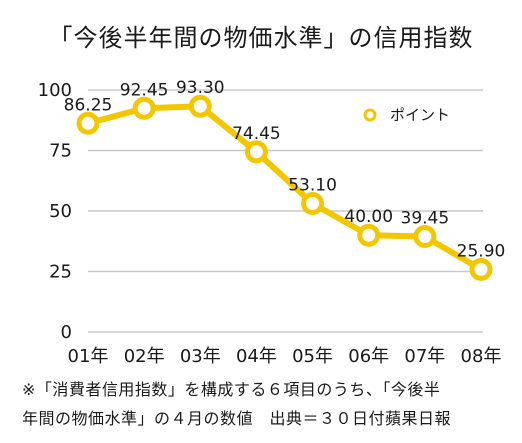 This screenshot has height=443, width=522. Describe the element at coordinates (370, 115) in the screenshot. I see `legend-marker` at that location.